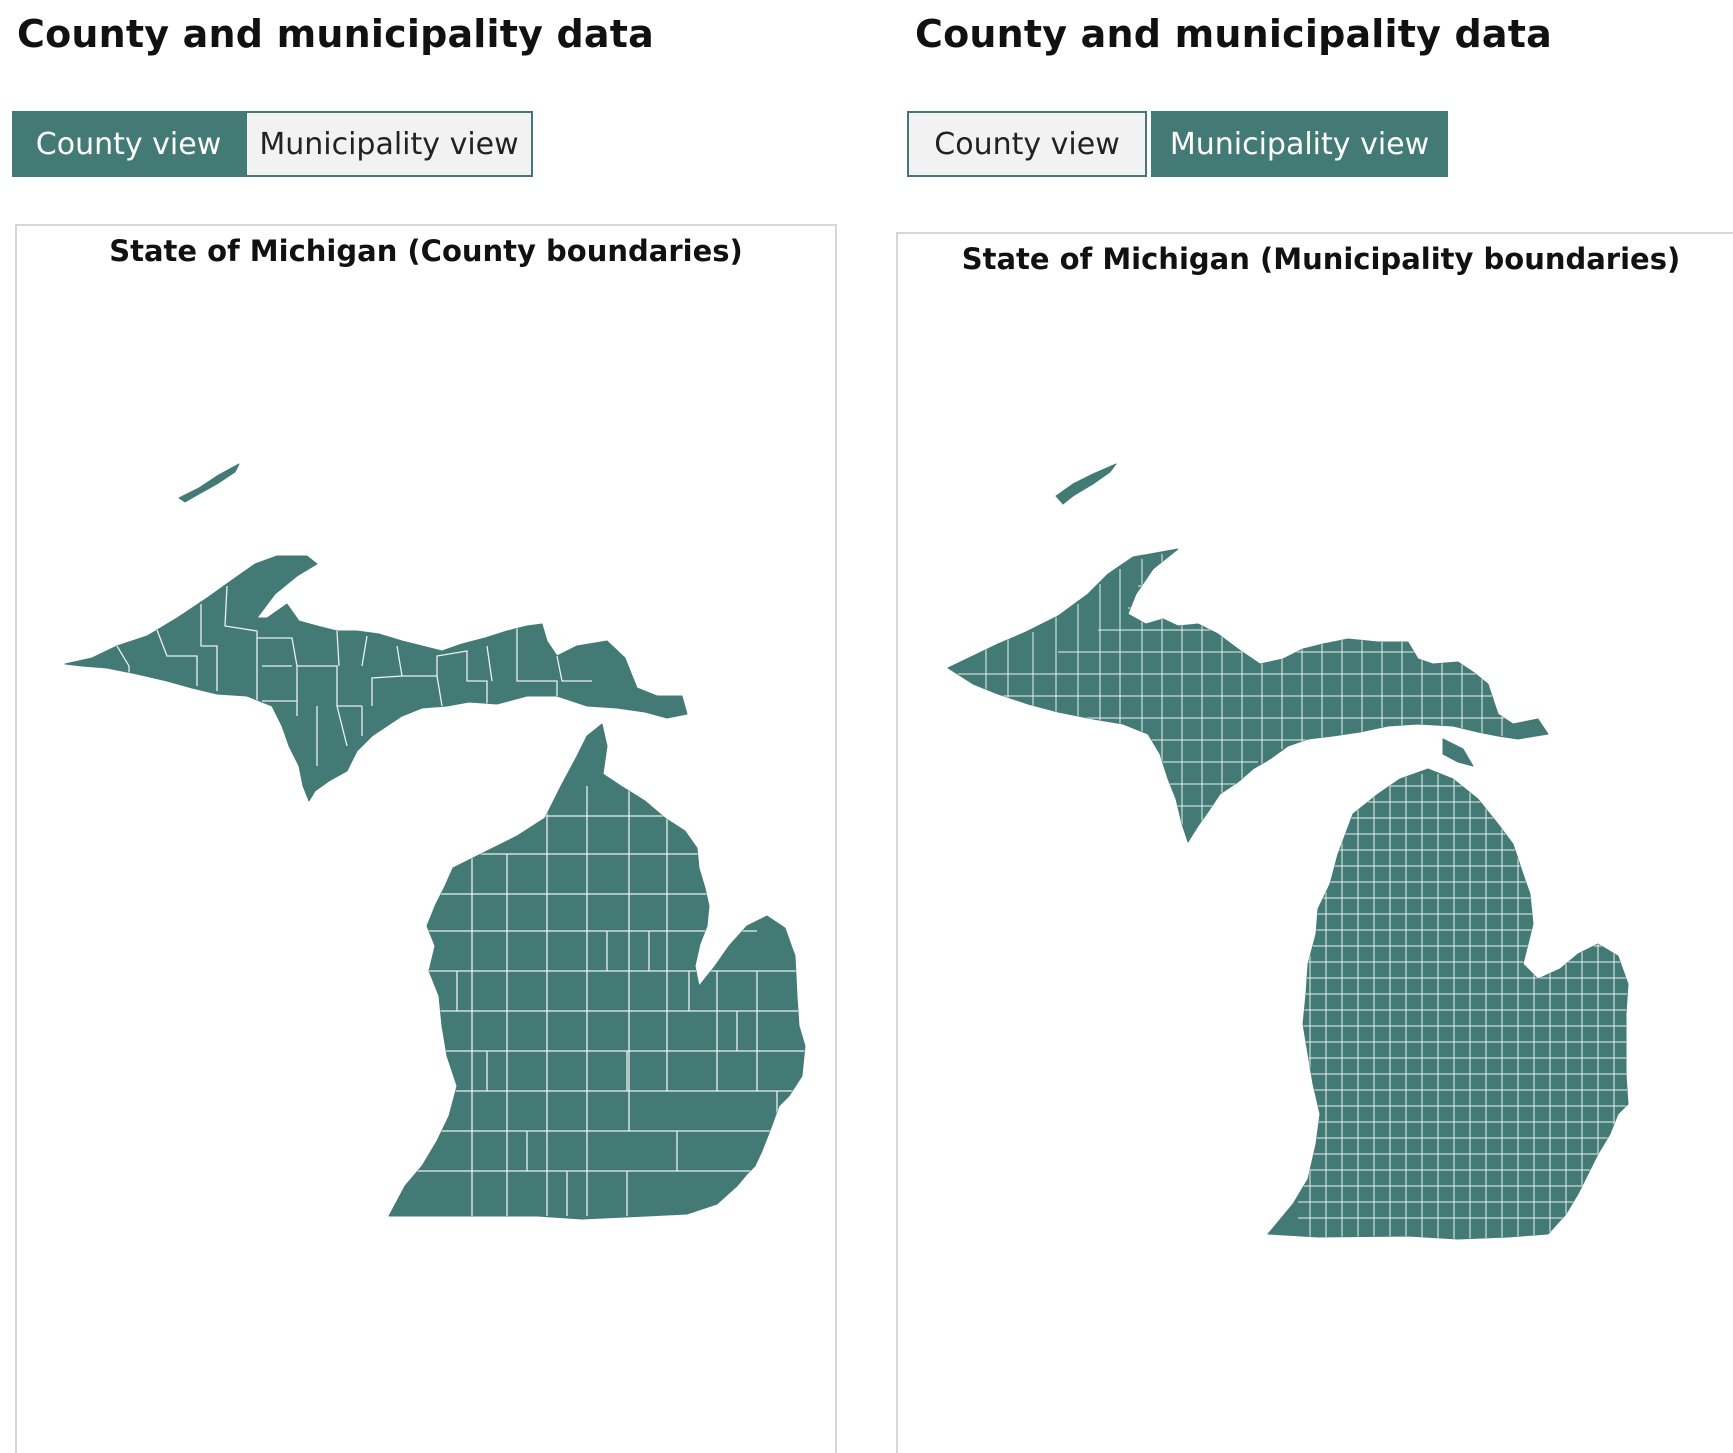 The width and height of the screenshot is (1733, 1453). What do you see at coordinates (426, 251) in the screenshot?
I see `map-title: State of Michigan (County boundaries)` at bounding box center [426, 251].